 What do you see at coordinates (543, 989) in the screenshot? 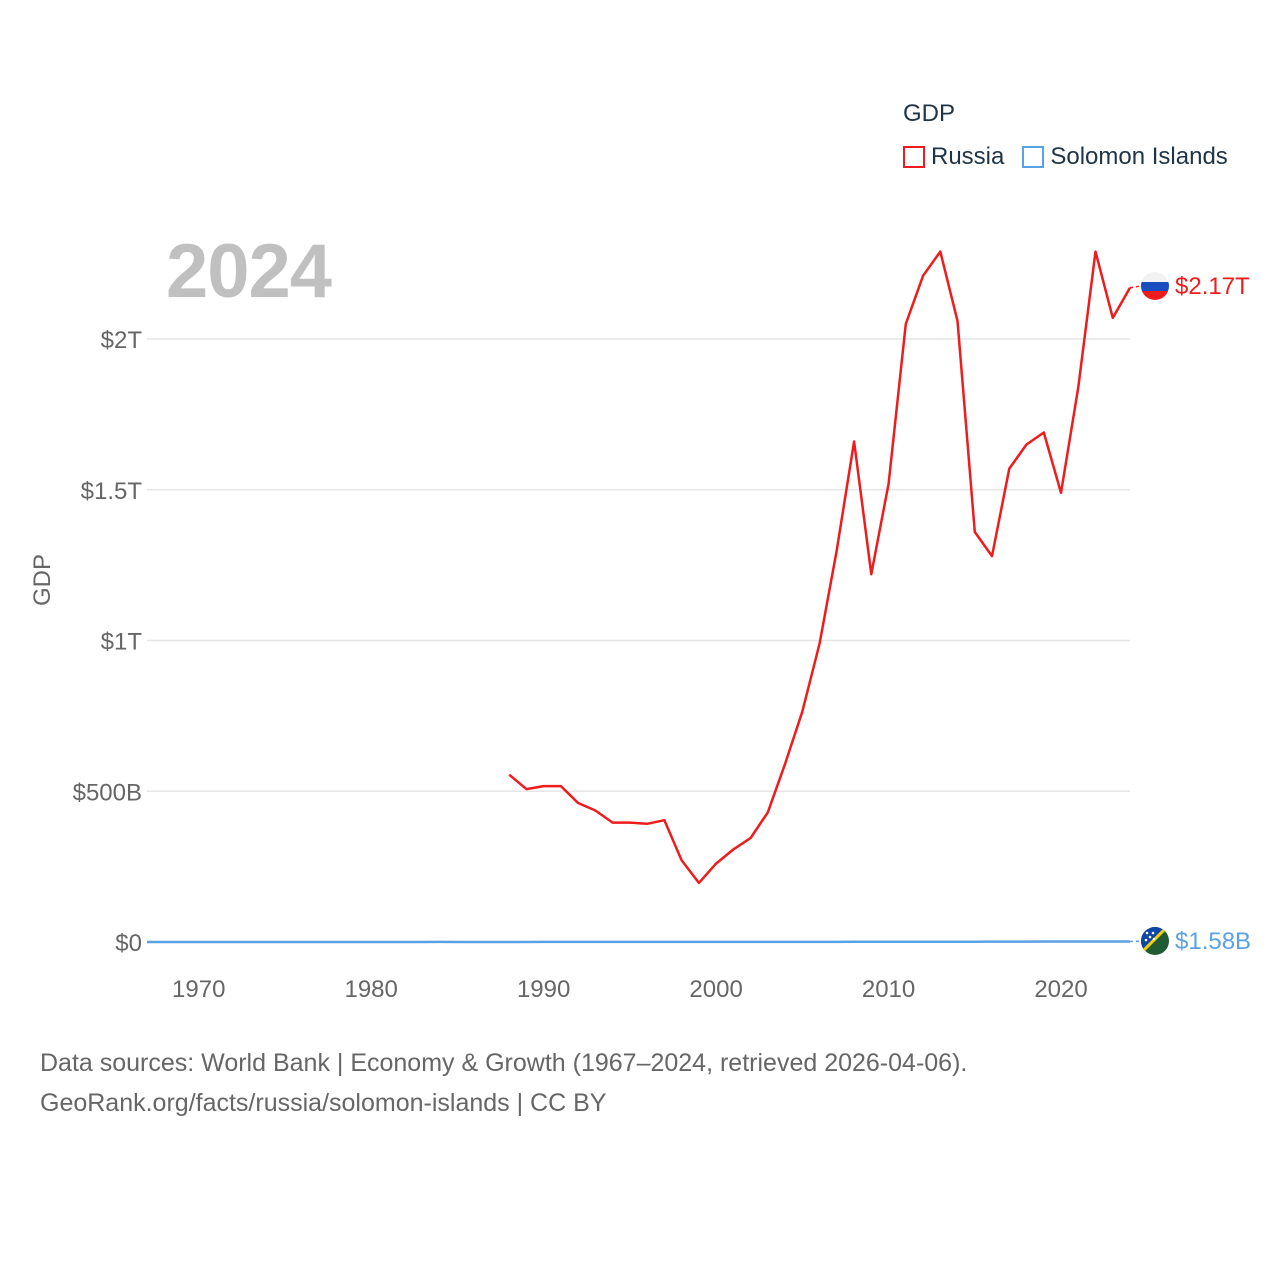
I see `x-tick-label: 1990` at bounding box center [543, 989].